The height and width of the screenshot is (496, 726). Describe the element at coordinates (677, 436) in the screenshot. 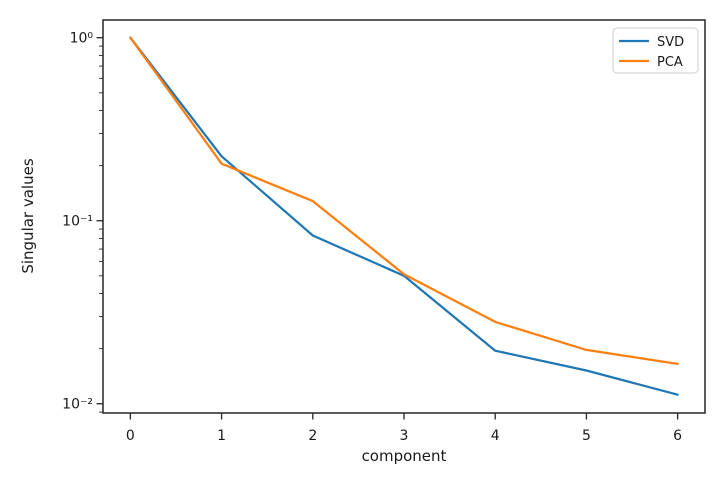

I see `x-tick-label: 6` at that location.